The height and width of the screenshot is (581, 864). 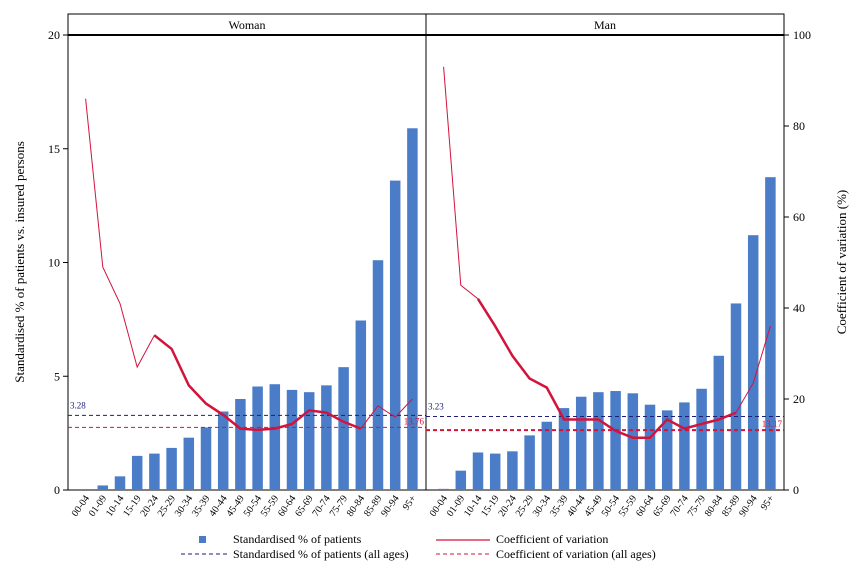 I want to click on y-left-tick-label: 10, so click(x=54, y=263).